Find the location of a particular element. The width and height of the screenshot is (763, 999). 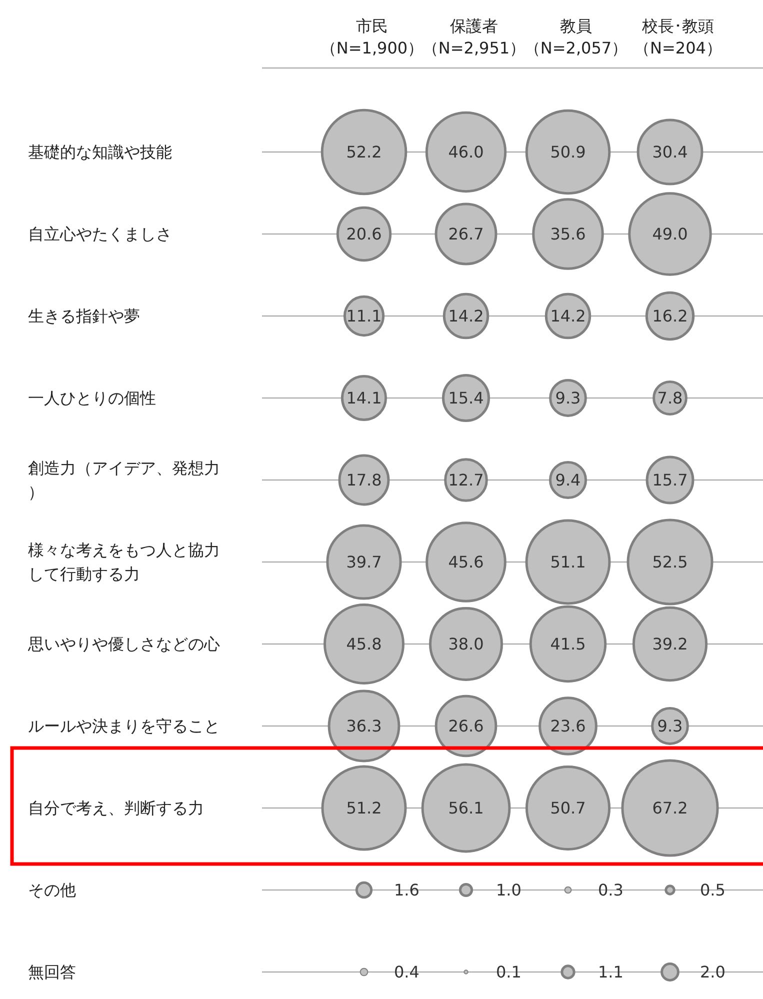

y-tick-label: 生きる指針や夢 is located at coordinates (84, 316).